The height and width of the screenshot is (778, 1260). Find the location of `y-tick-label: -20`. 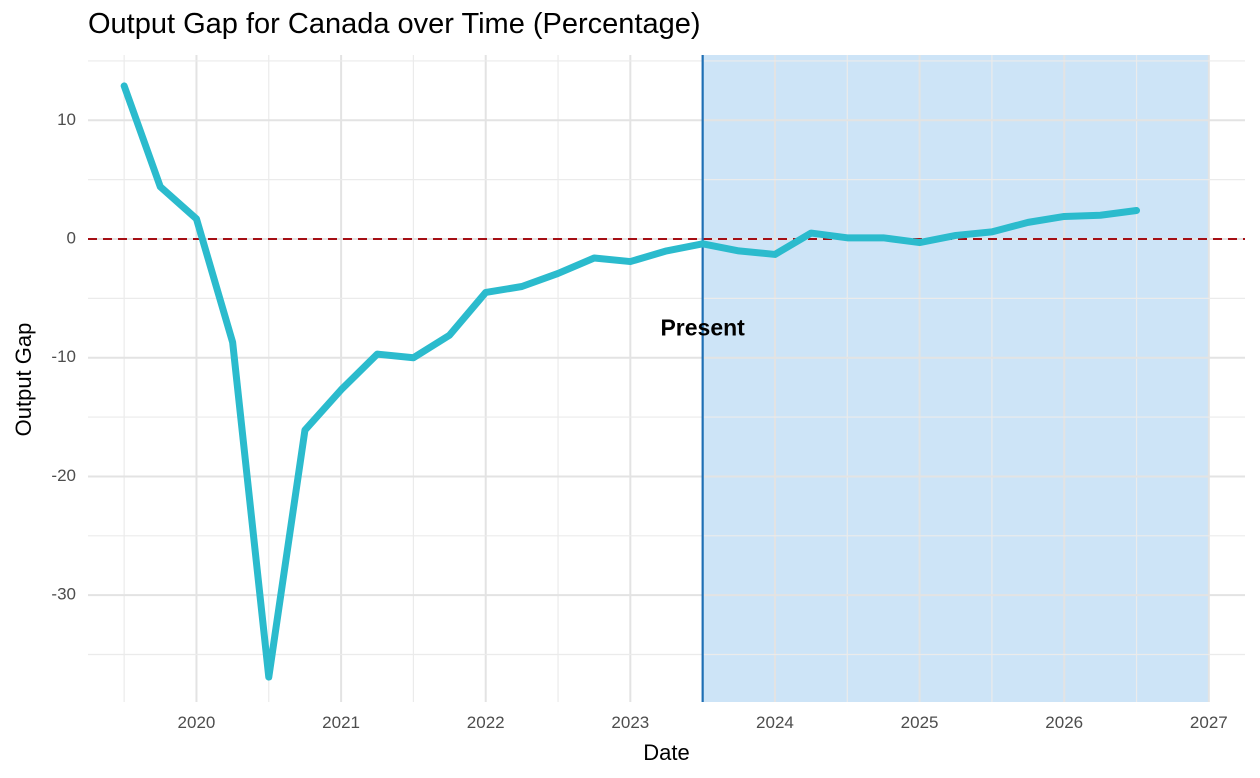

y-tick-label: -20 is located at coordinates (63, 475).